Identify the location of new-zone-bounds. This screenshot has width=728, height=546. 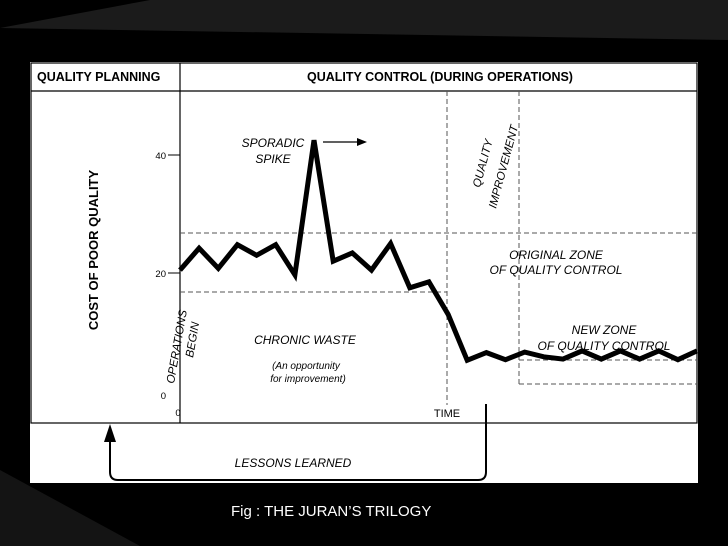
(608, 372).